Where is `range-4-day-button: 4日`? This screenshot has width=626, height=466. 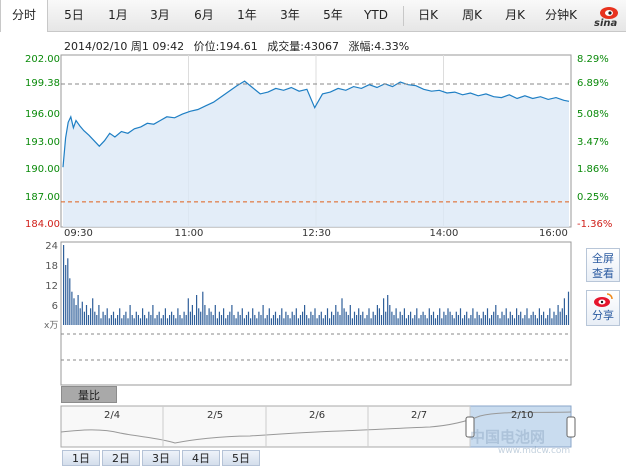
range-4-day-button: 4日 is located at coordinates (201, 458).